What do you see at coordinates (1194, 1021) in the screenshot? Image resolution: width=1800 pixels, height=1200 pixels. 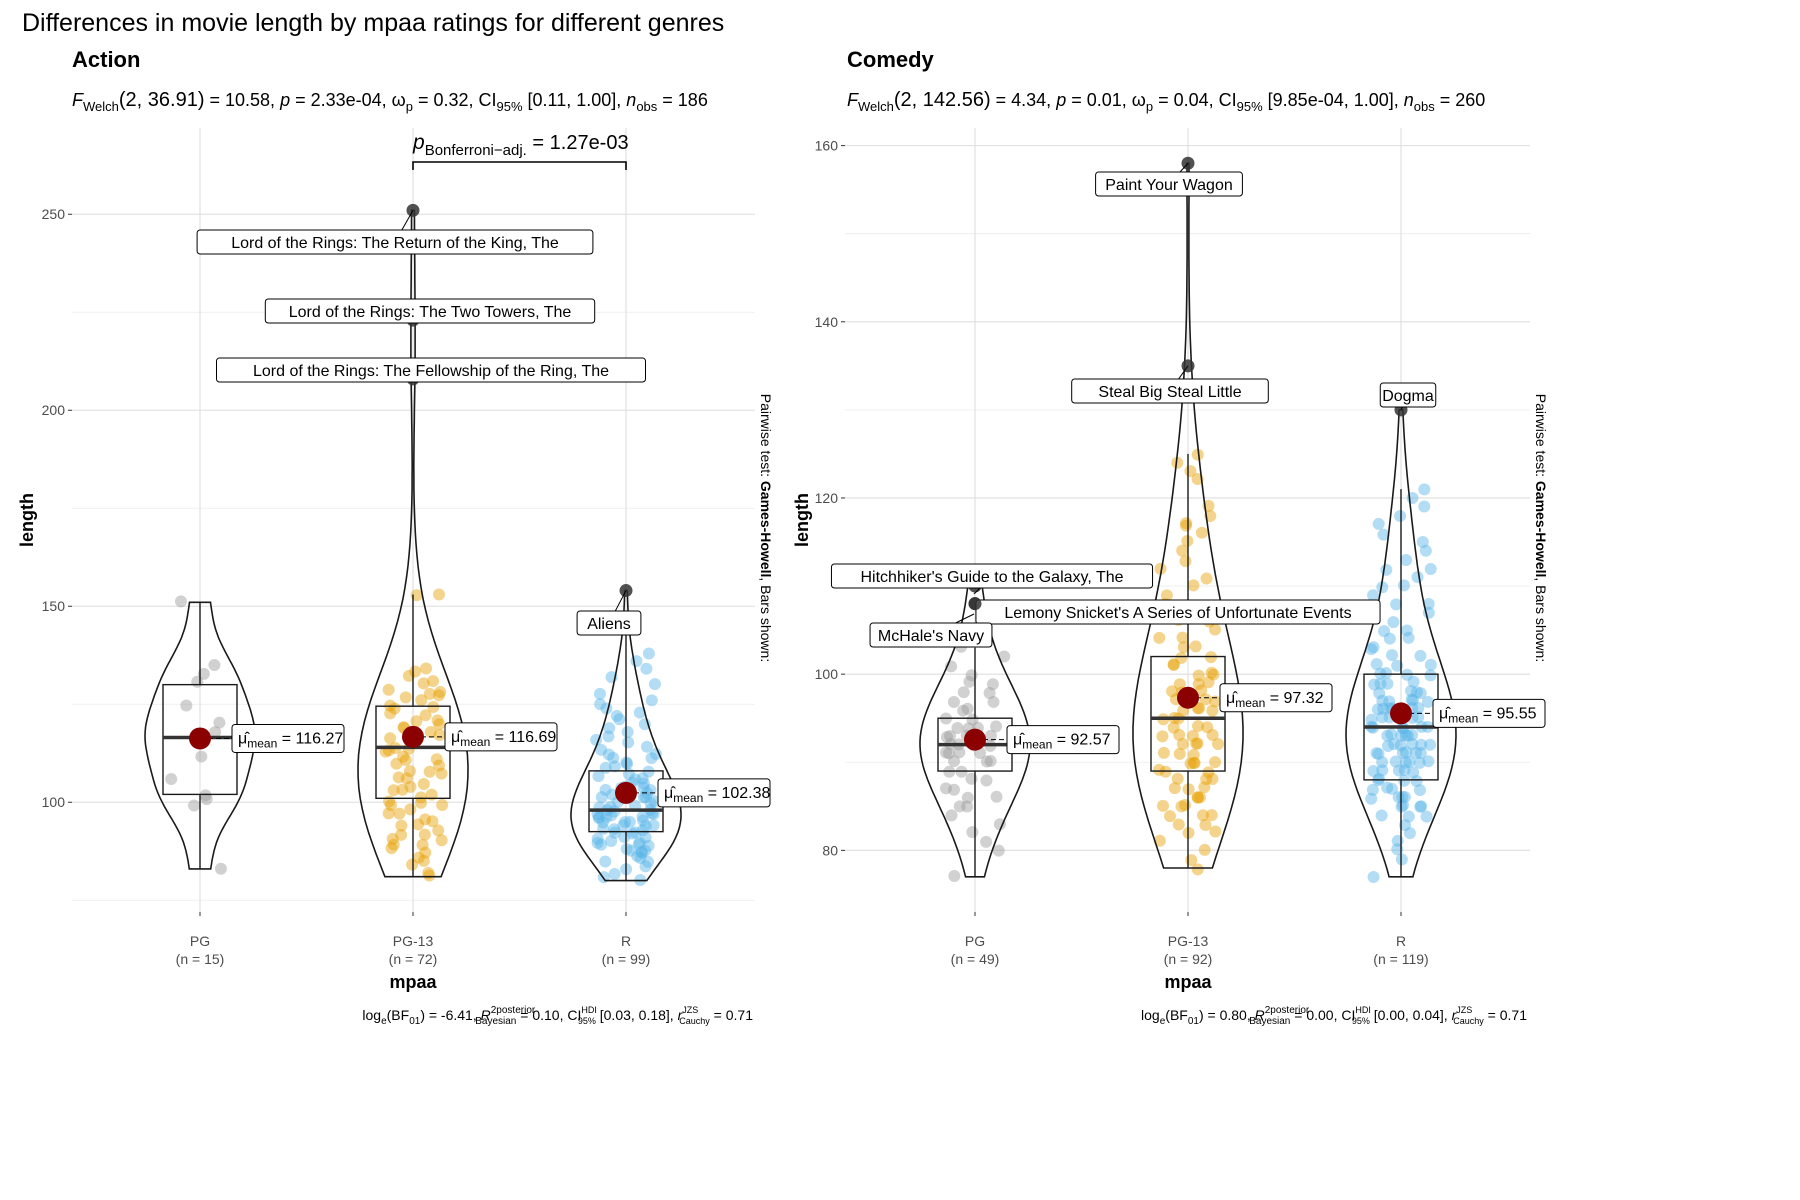 I see `caption-bf-subscript: 01` at bounding box center [1194, 1021].